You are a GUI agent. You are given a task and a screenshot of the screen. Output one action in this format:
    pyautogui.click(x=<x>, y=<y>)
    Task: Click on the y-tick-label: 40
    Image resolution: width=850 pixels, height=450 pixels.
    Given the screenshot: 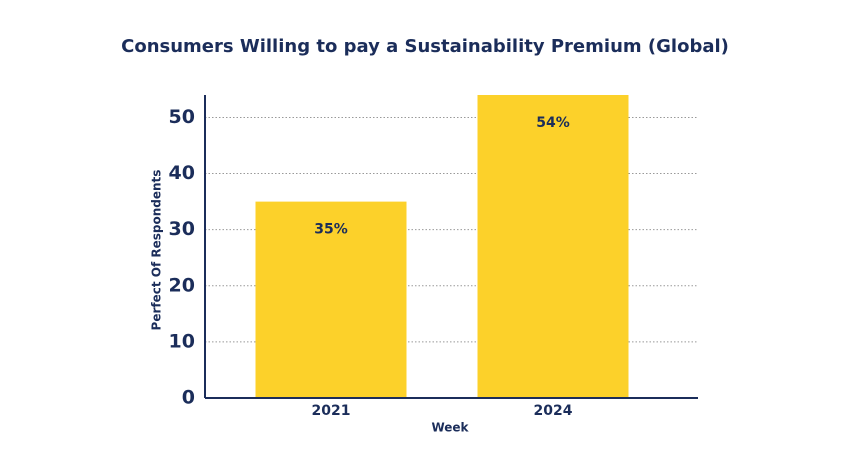 What is the action you would take?
    pyautogui.click(x=182, y=173)
    